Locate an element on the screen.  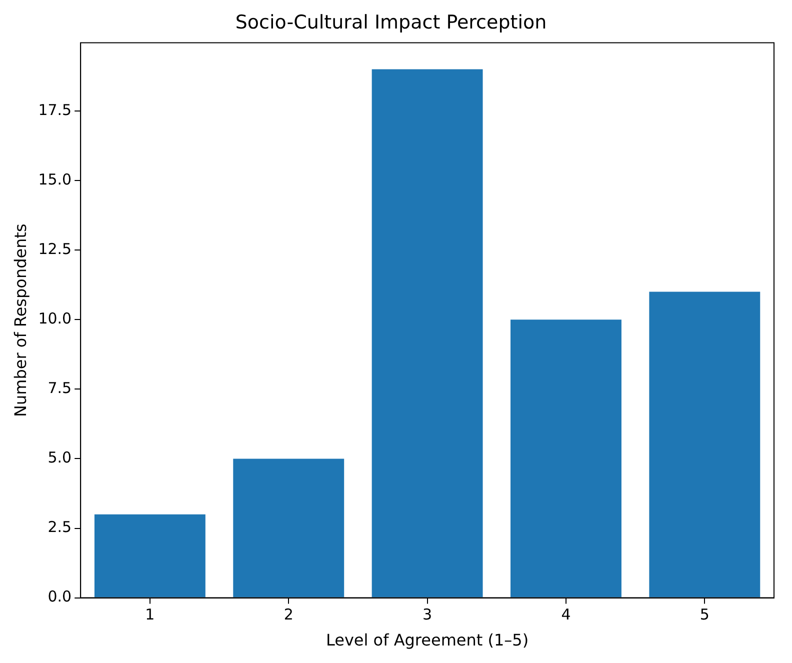
x-tick-label: 3 is located at coordinates (427, 615).